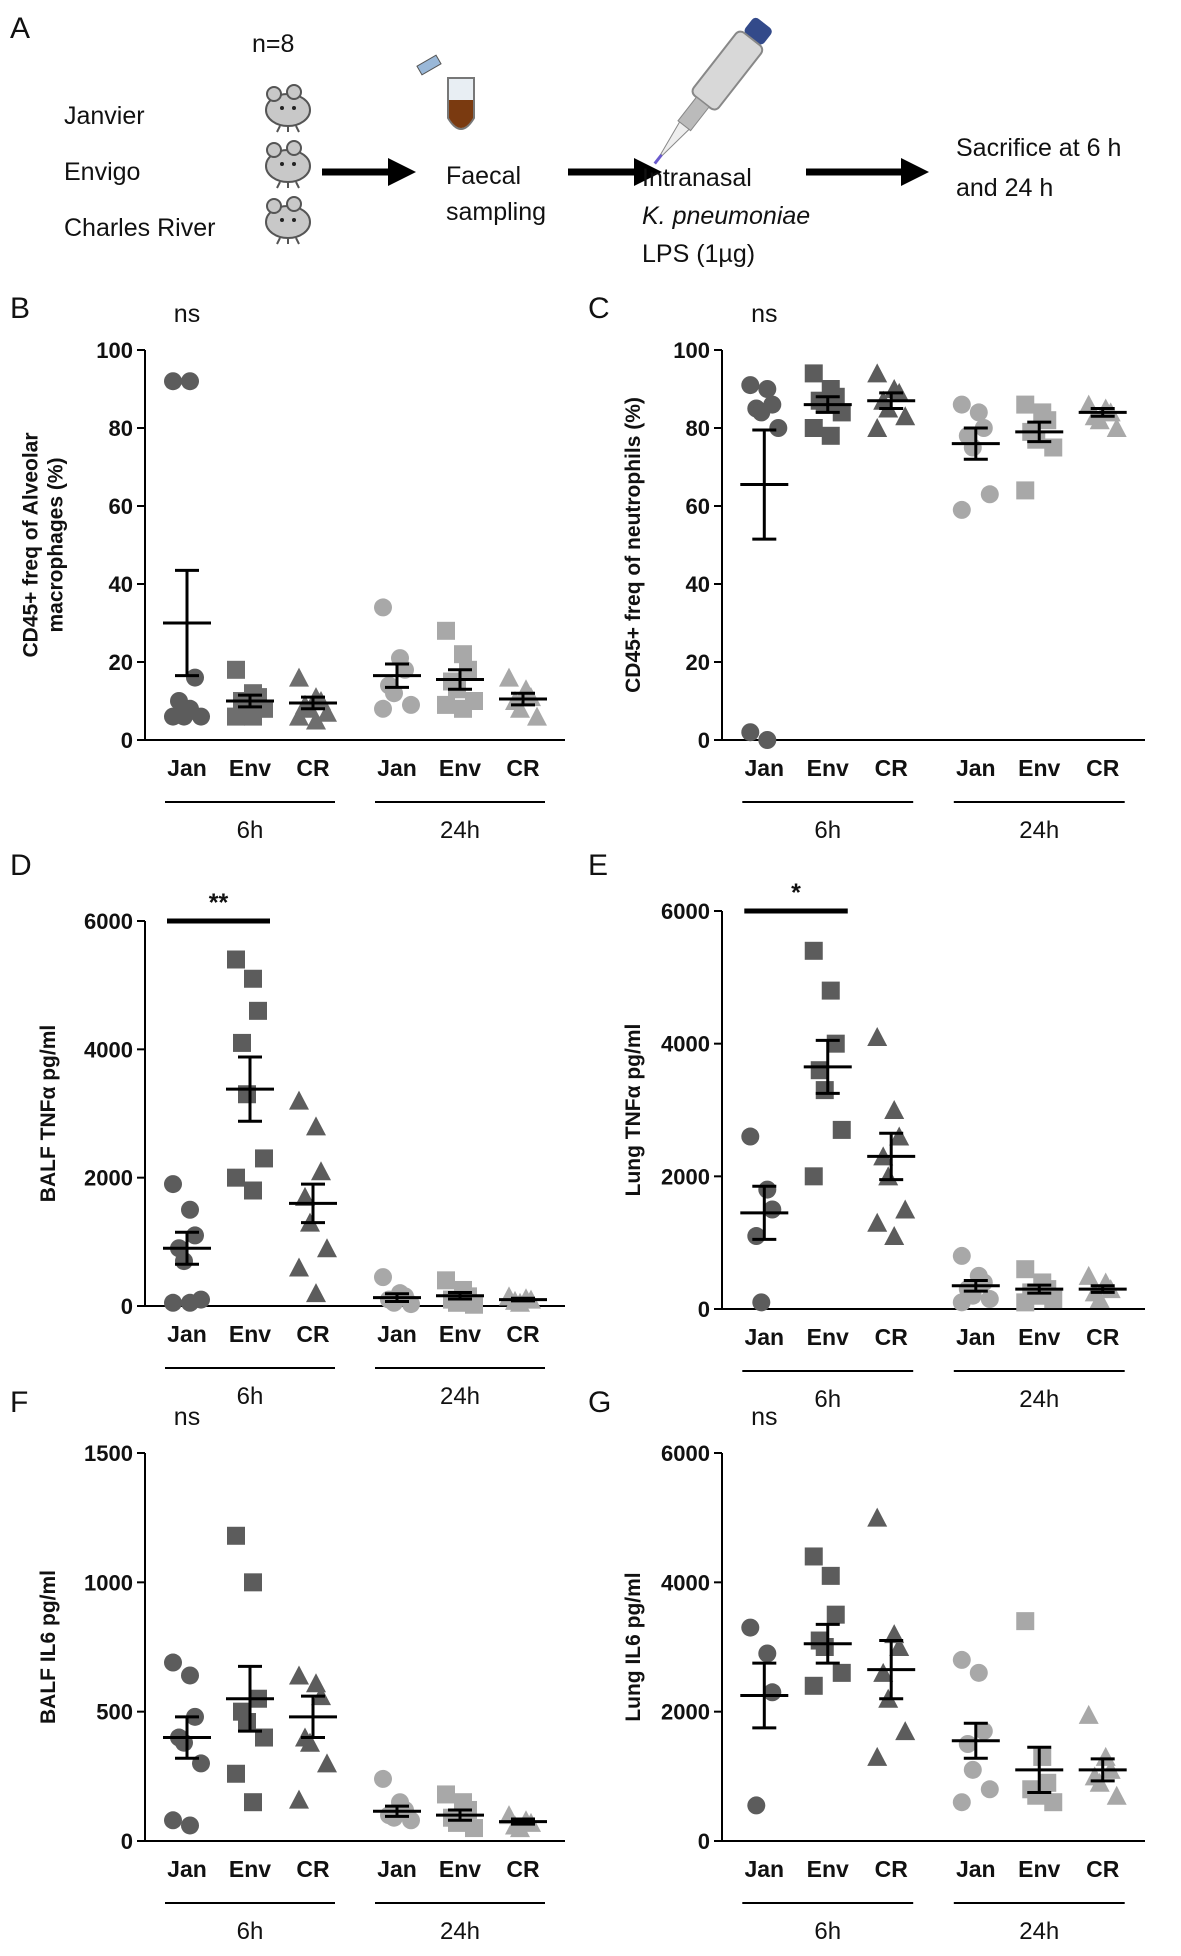 Image resolution: width=1181 pixels, height=1956 pixels. What do you see at coordinates (712, 91) in the screenshot?
I see `pipette-icon` at bounding box center [712, 91].